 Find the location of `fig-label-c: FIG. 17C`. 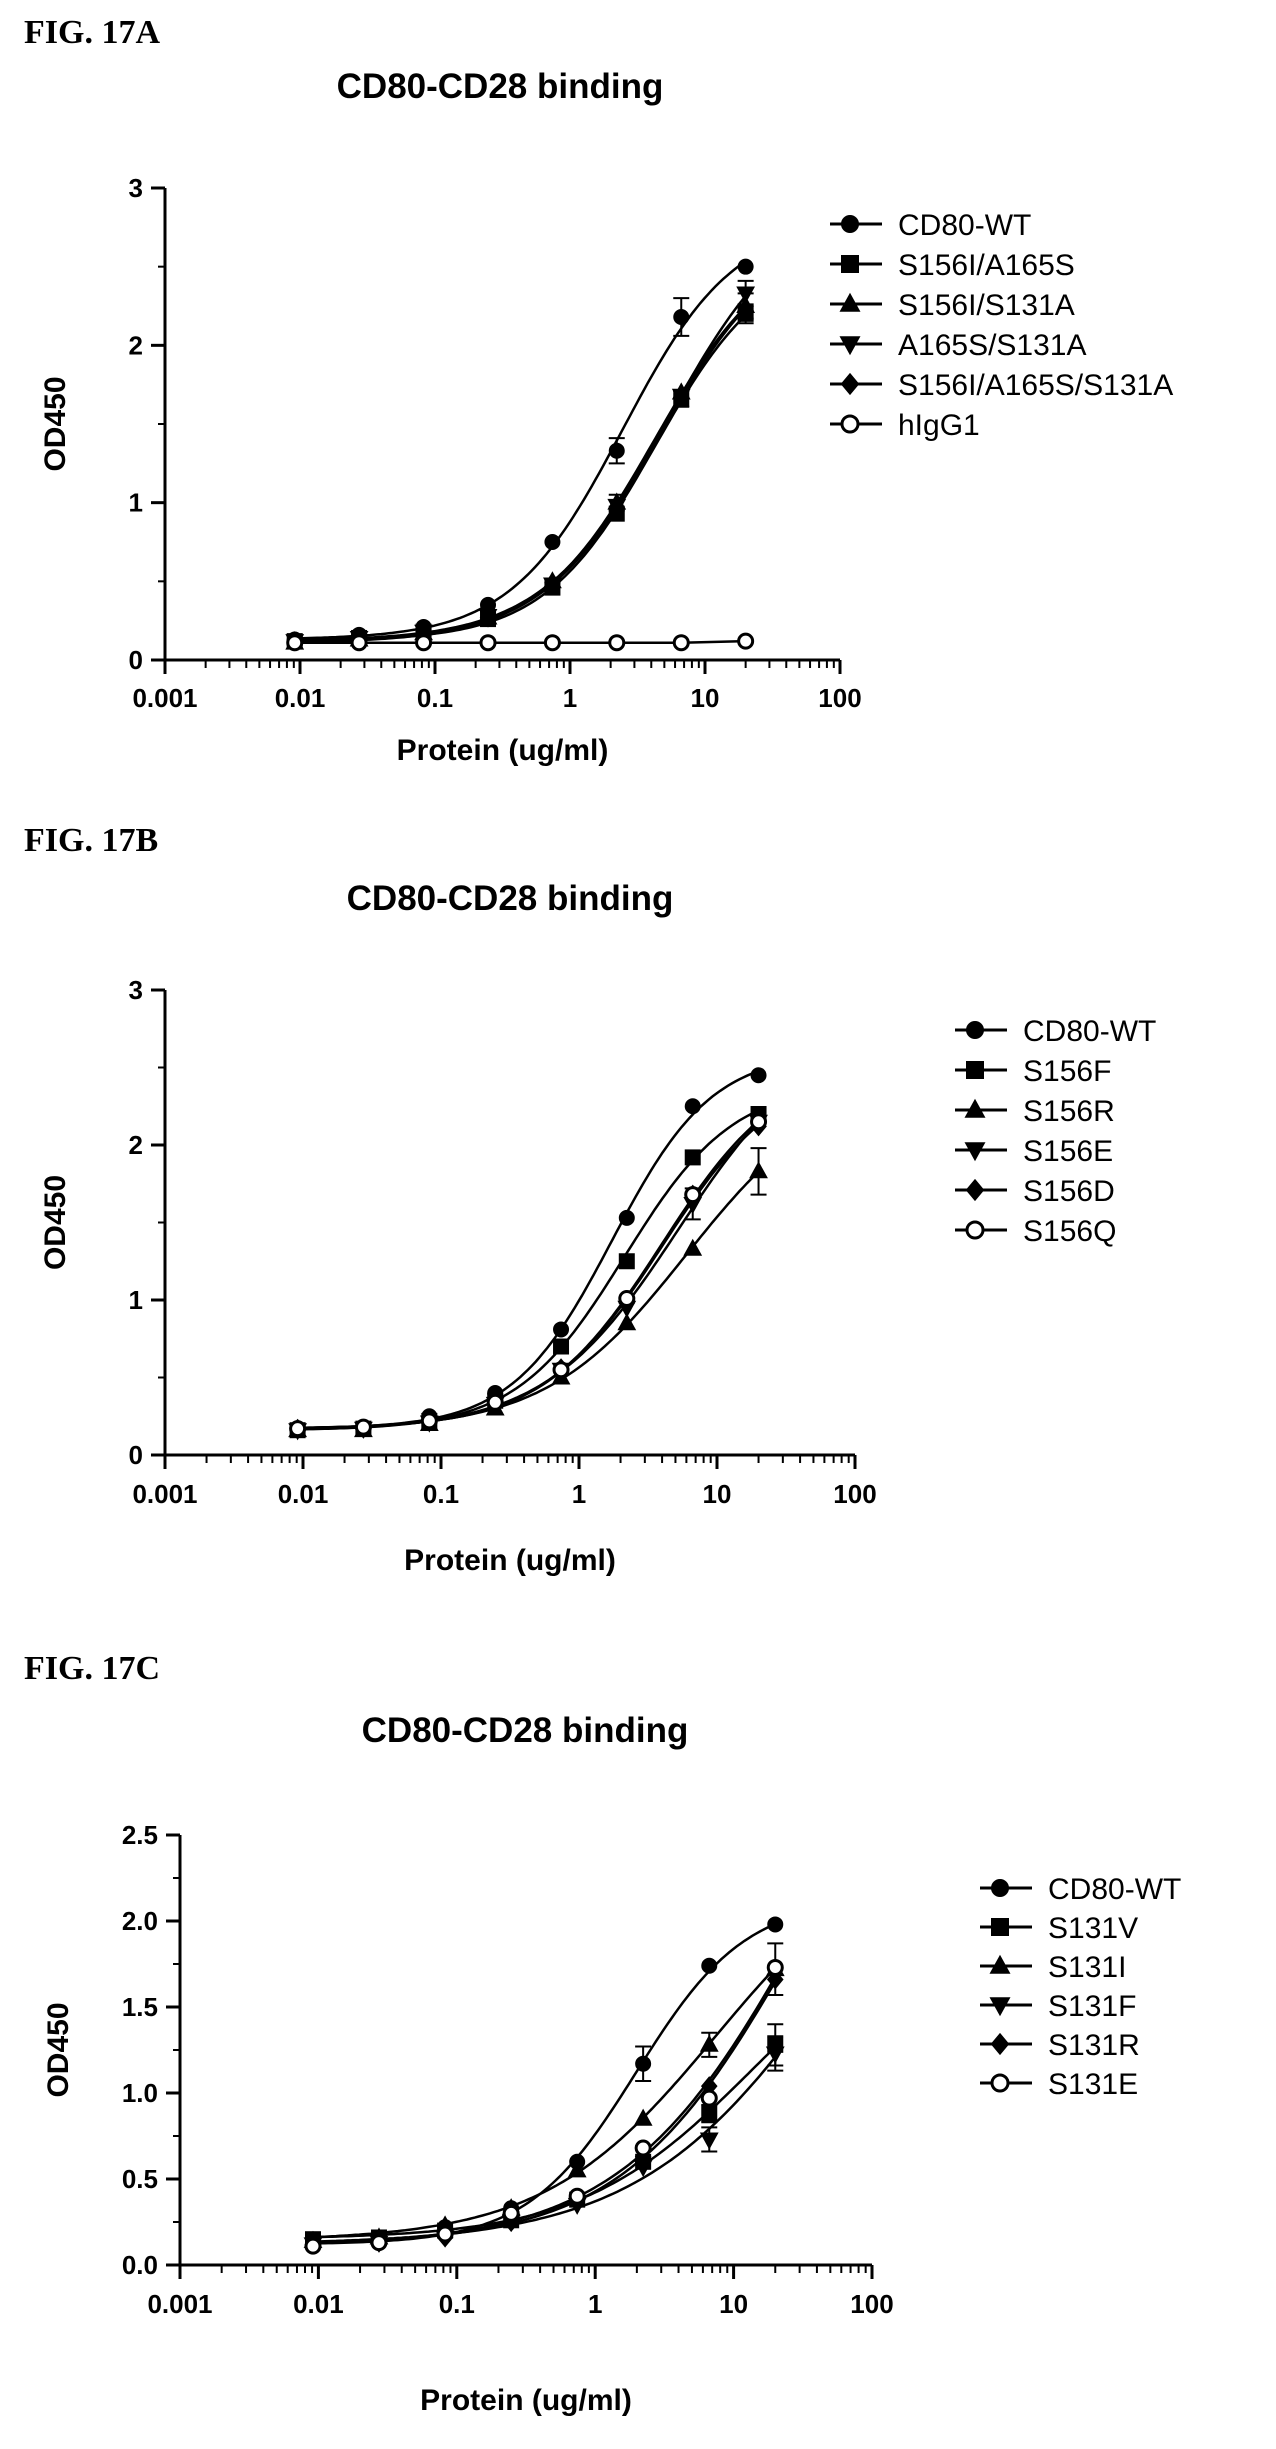

fig-label-c: FIG. 17C is located at coordinates (92, 1668).